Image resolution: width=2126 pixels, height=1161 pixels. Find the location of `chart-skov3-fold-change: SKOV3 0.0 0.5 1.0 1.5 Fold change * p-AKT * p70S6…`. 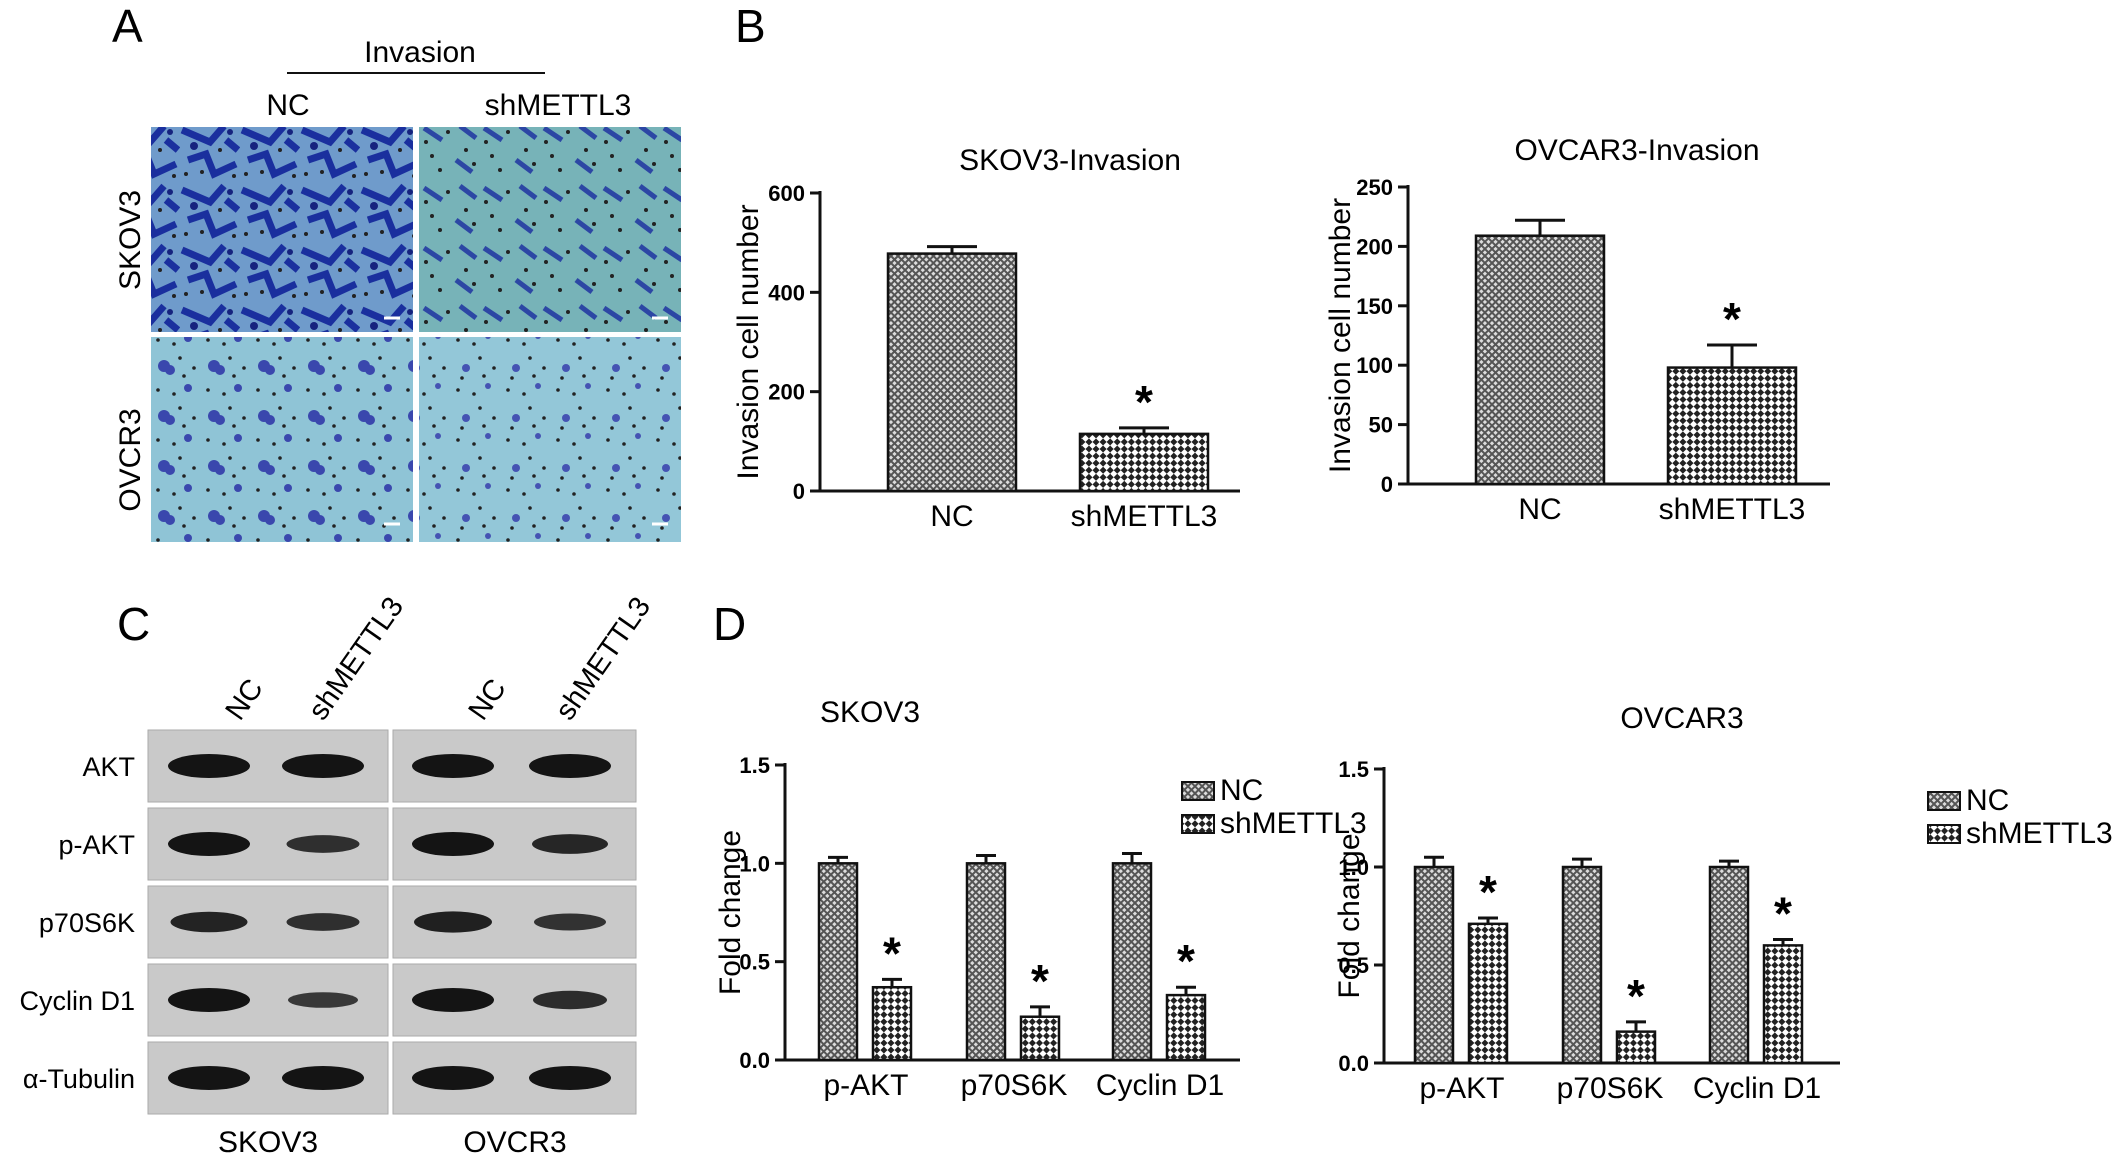

chart-skov3-fold-change: SKOV3 0.0 0.5 1.0 1.5 Fold change * p-AKT * p70S6… is located at coordinates (1040, 899).